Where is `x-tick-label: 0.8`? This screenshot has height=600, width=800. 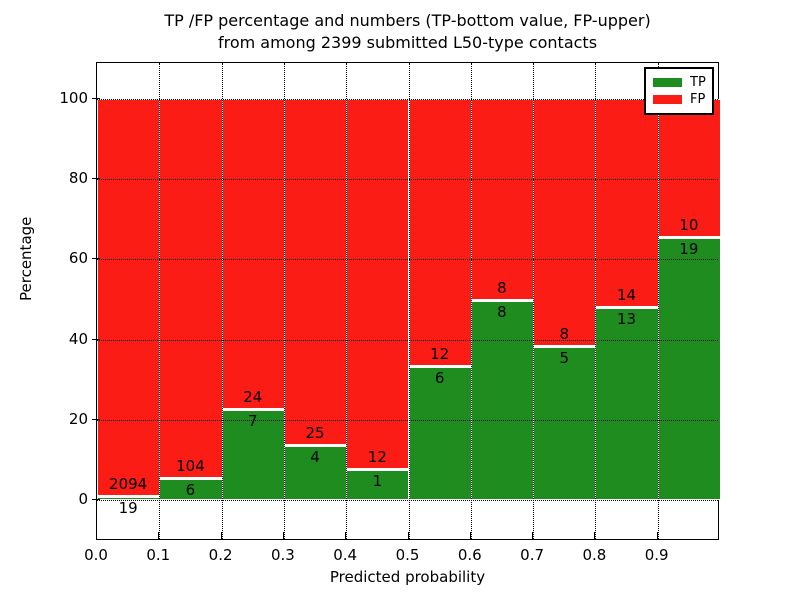
x-tick-label: 0.8 is located at coordinates (594, 555).